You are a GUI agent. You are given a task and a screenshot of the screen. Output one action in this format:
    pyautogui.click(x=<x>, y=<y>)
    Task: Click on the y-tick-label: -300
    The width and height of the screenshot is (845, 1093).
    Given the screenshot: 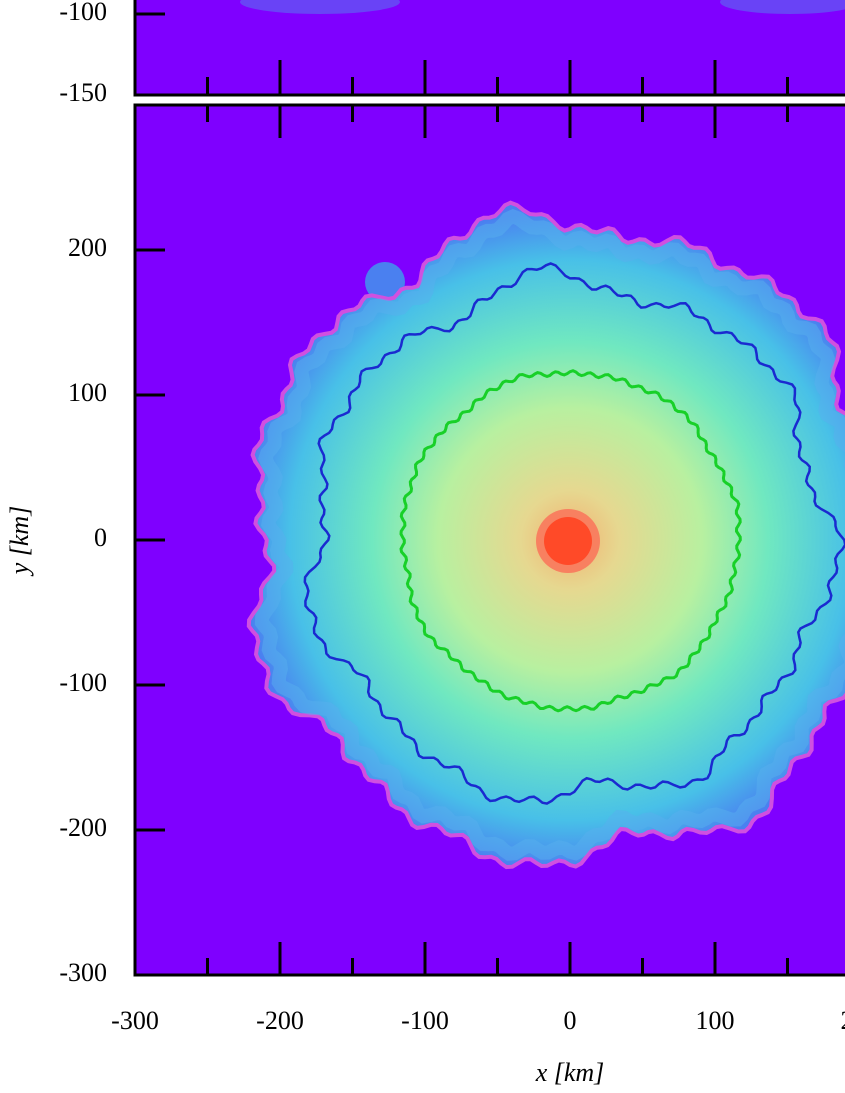 What is the action you would take?
    pyautogui.click(x=83, y=972)
    